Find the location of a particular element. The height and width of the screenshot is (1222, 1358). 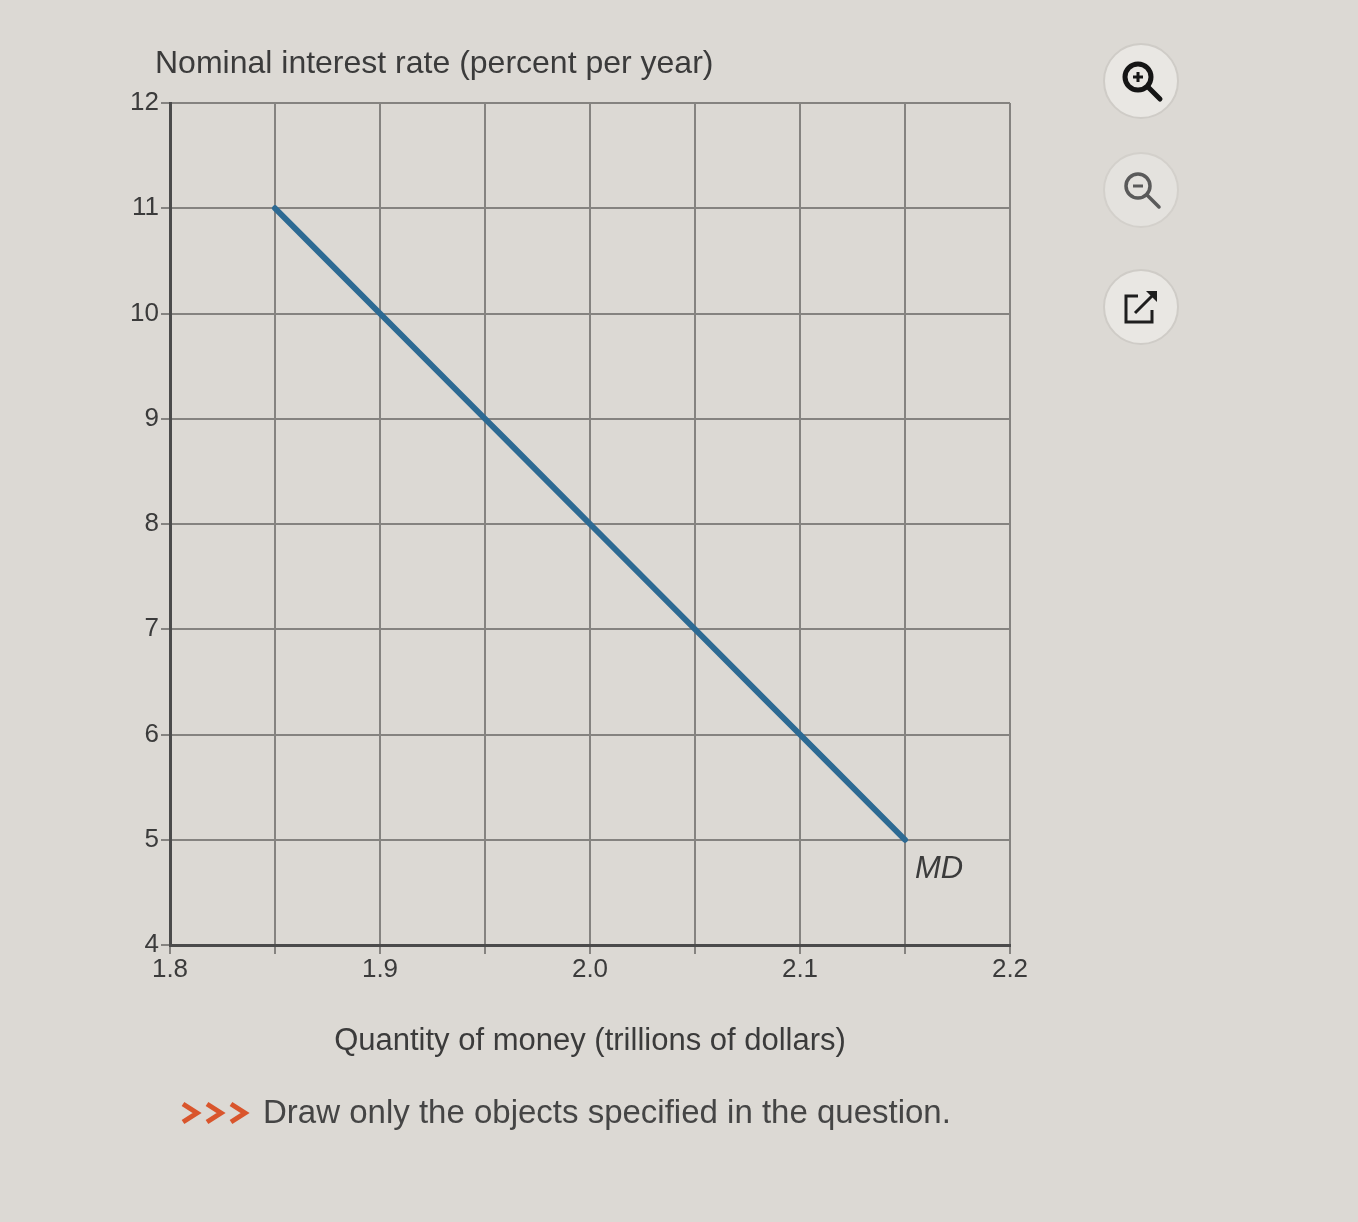

x-tick-label: 2.0 is located at coordinates (590, 967).